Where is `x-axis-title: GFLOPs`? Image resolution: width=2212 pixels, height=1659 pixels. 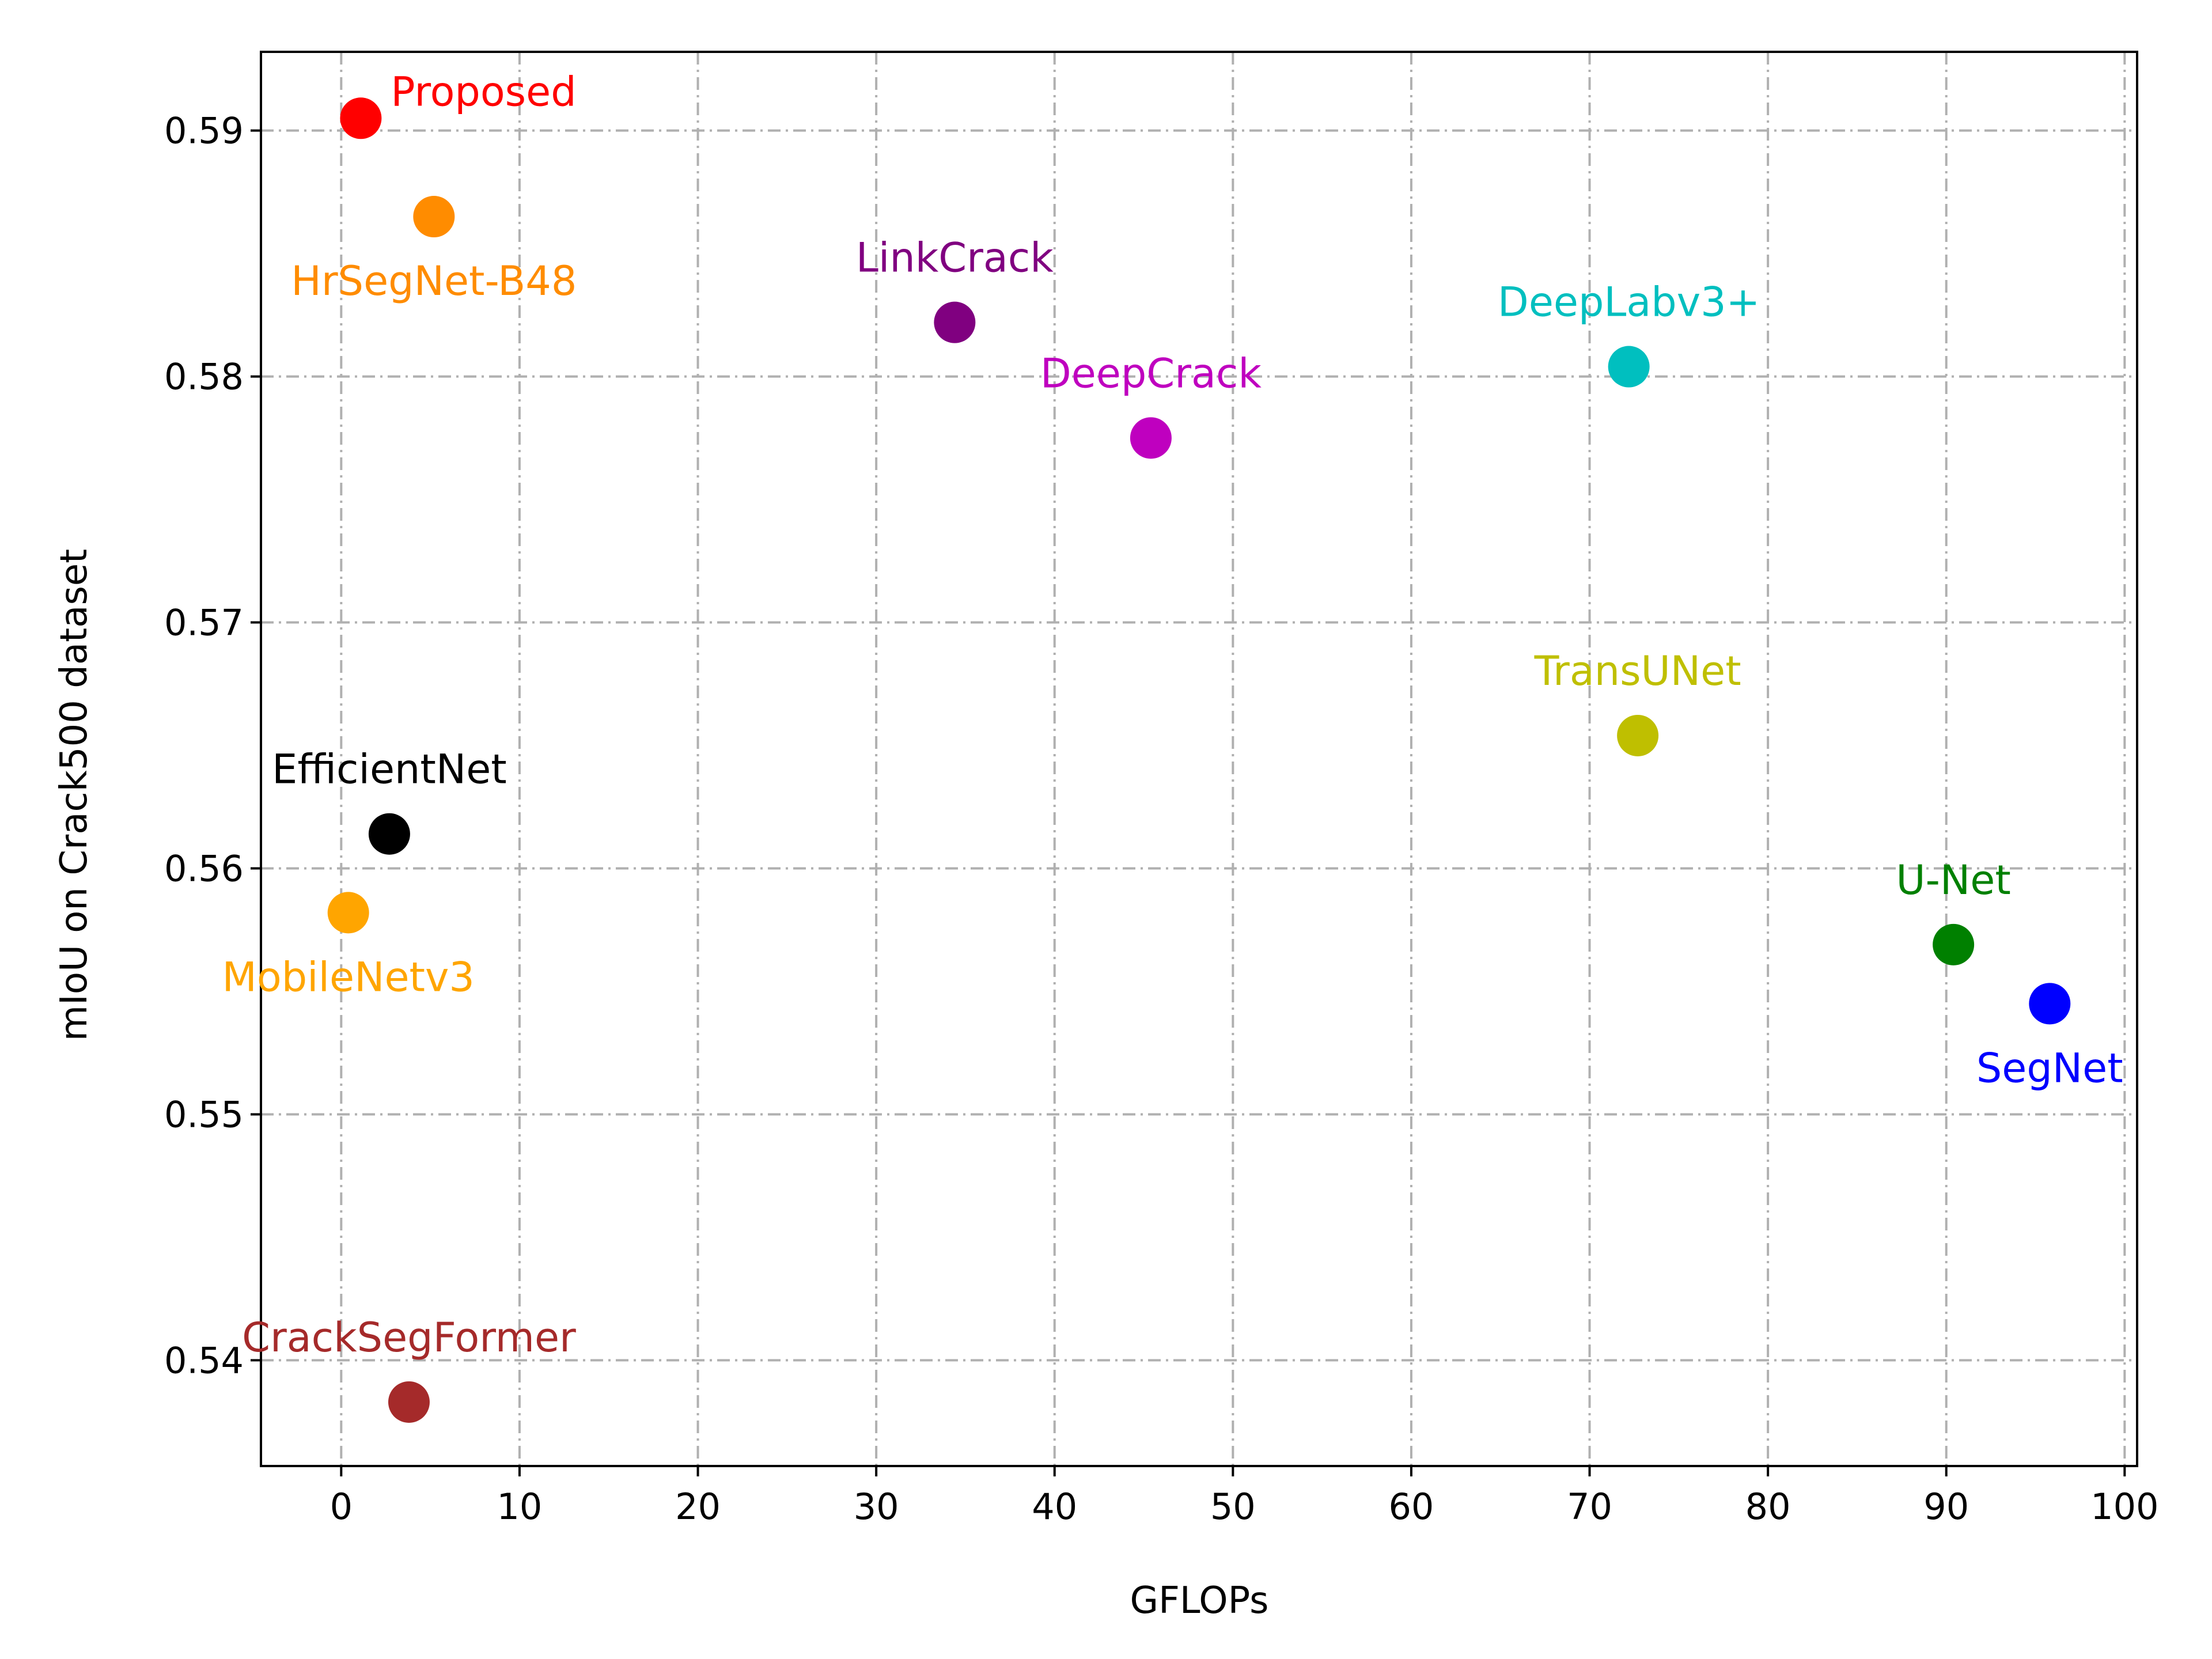 x-axis-title: GFLOPs is located at coordinates (1199, 1601).